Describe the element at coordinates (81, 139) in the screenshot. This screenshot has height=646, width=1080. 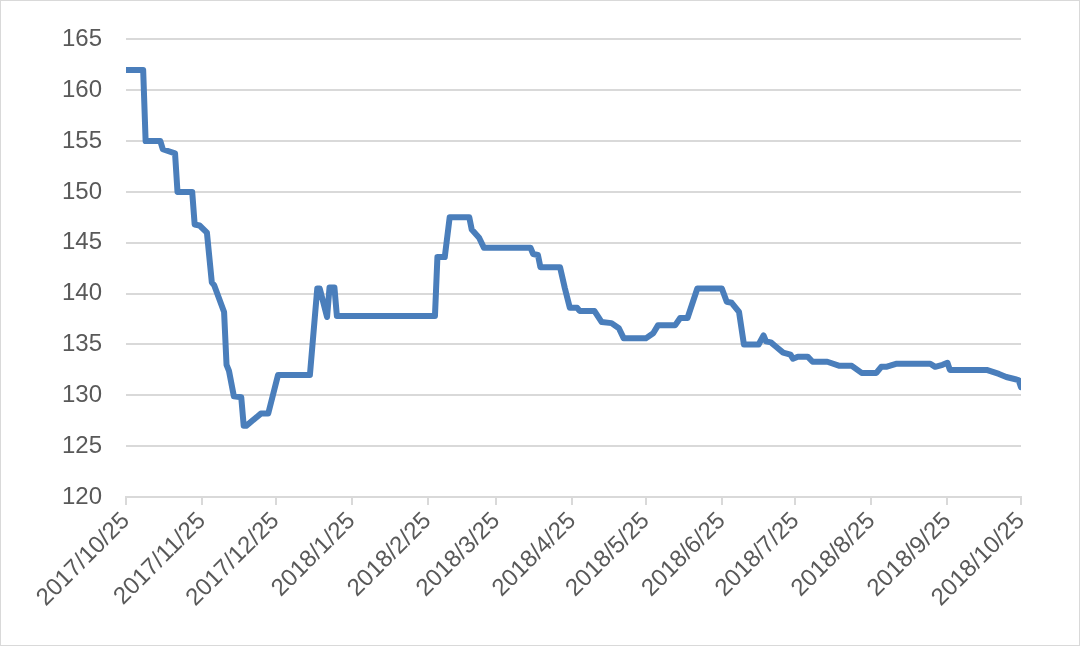
I see `y-tick-label: 155` at that location.